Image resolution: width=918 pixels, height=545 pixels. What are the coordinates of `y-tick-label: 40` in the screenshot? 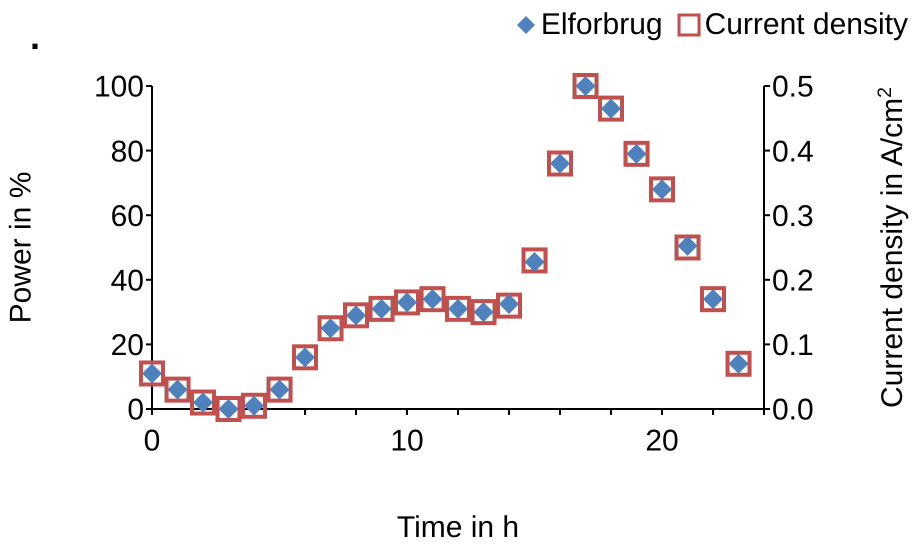 It's located at (127, 281).